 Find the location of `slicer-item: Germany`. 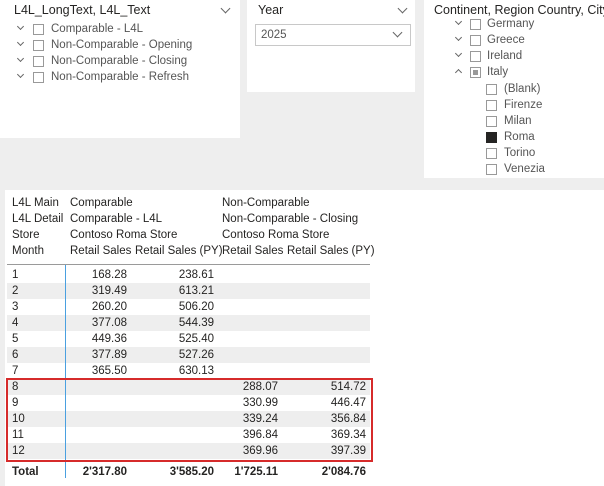

slicer-item: Germany is located at coordinates (511, 24).